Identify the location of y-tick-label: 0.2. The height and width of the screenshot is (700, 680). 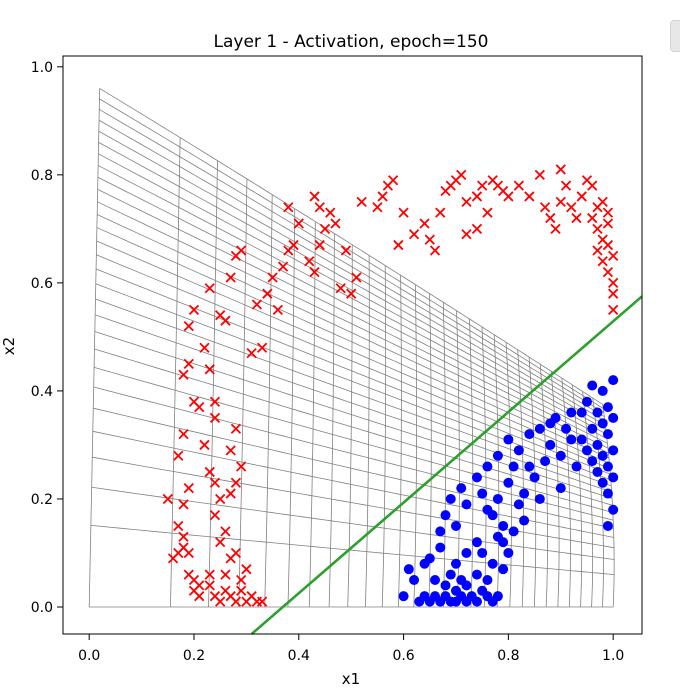
(42, 500).